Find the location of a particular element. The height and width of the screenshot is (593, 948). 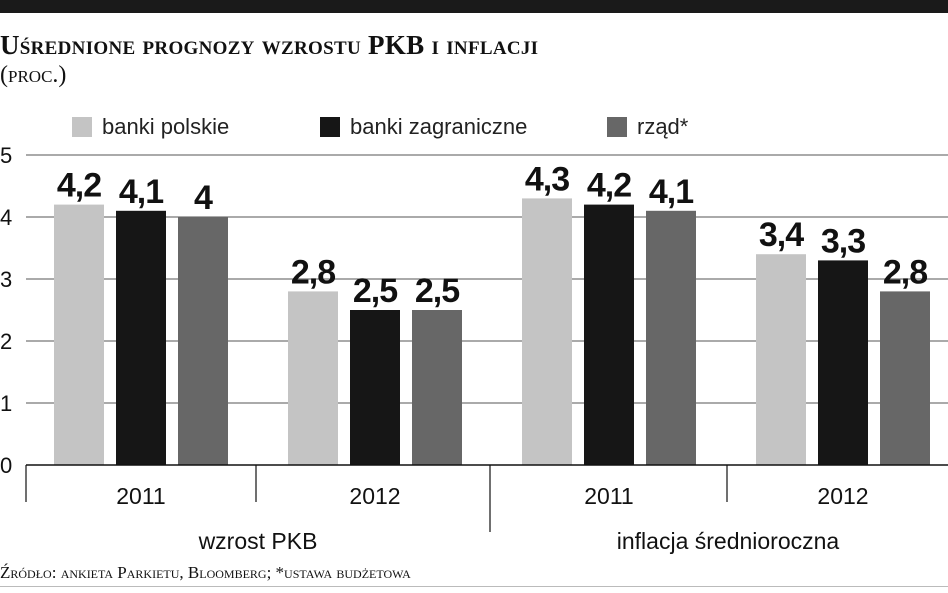

y-tick-label: 0 is located at coordinates (6, 465).